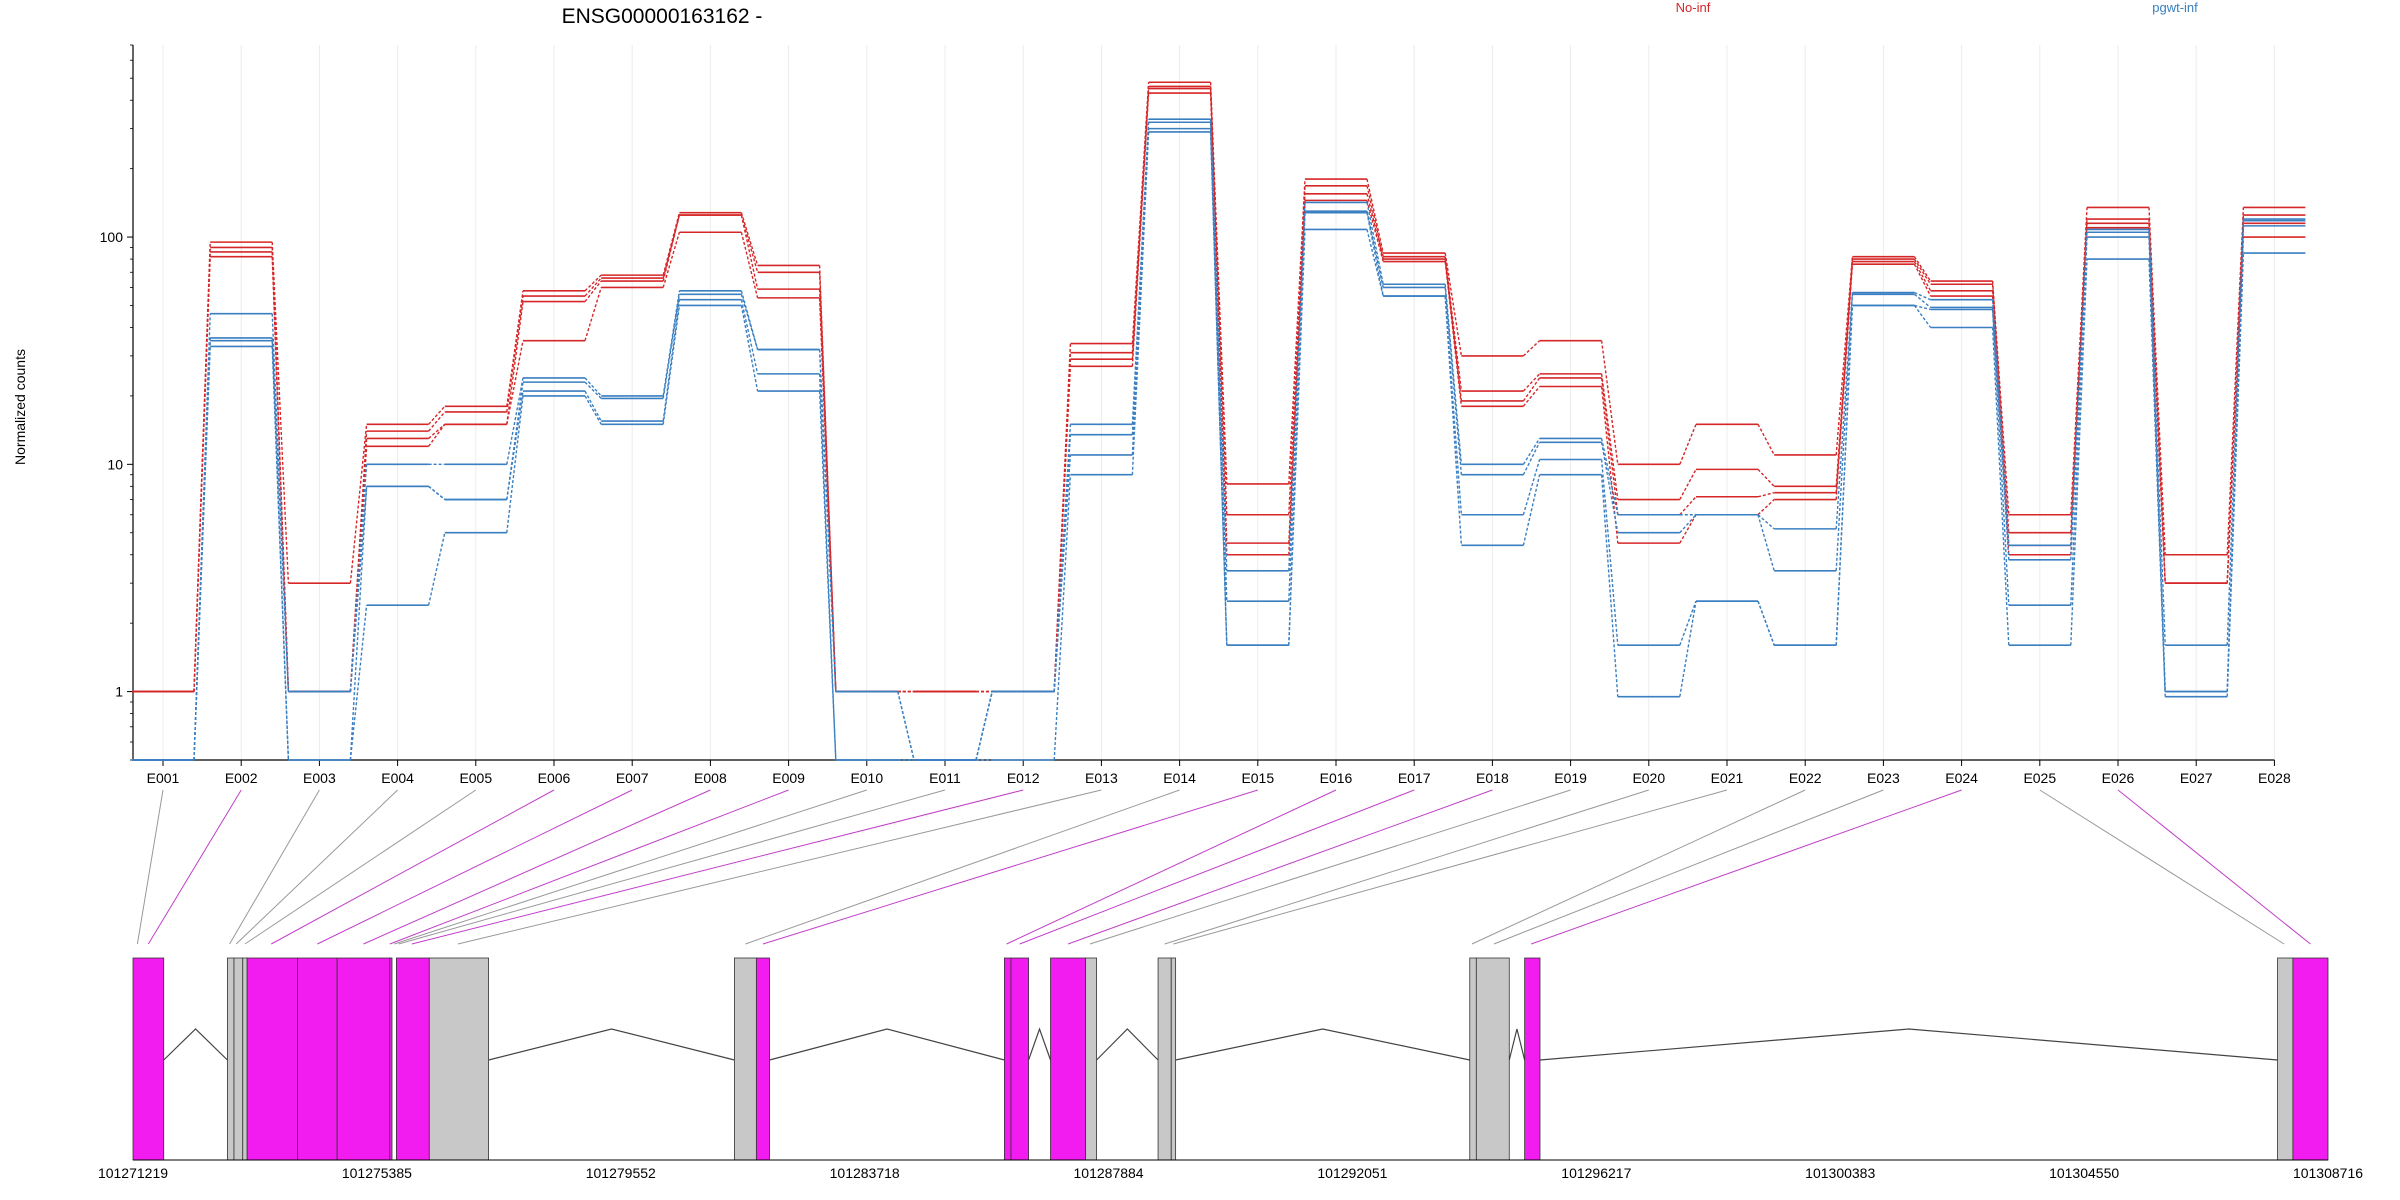  What do you see at coordinates (1883, 778) in the screenshot?
I see `x-tick-label-e023: E023` at bounding box center [1883, 778].